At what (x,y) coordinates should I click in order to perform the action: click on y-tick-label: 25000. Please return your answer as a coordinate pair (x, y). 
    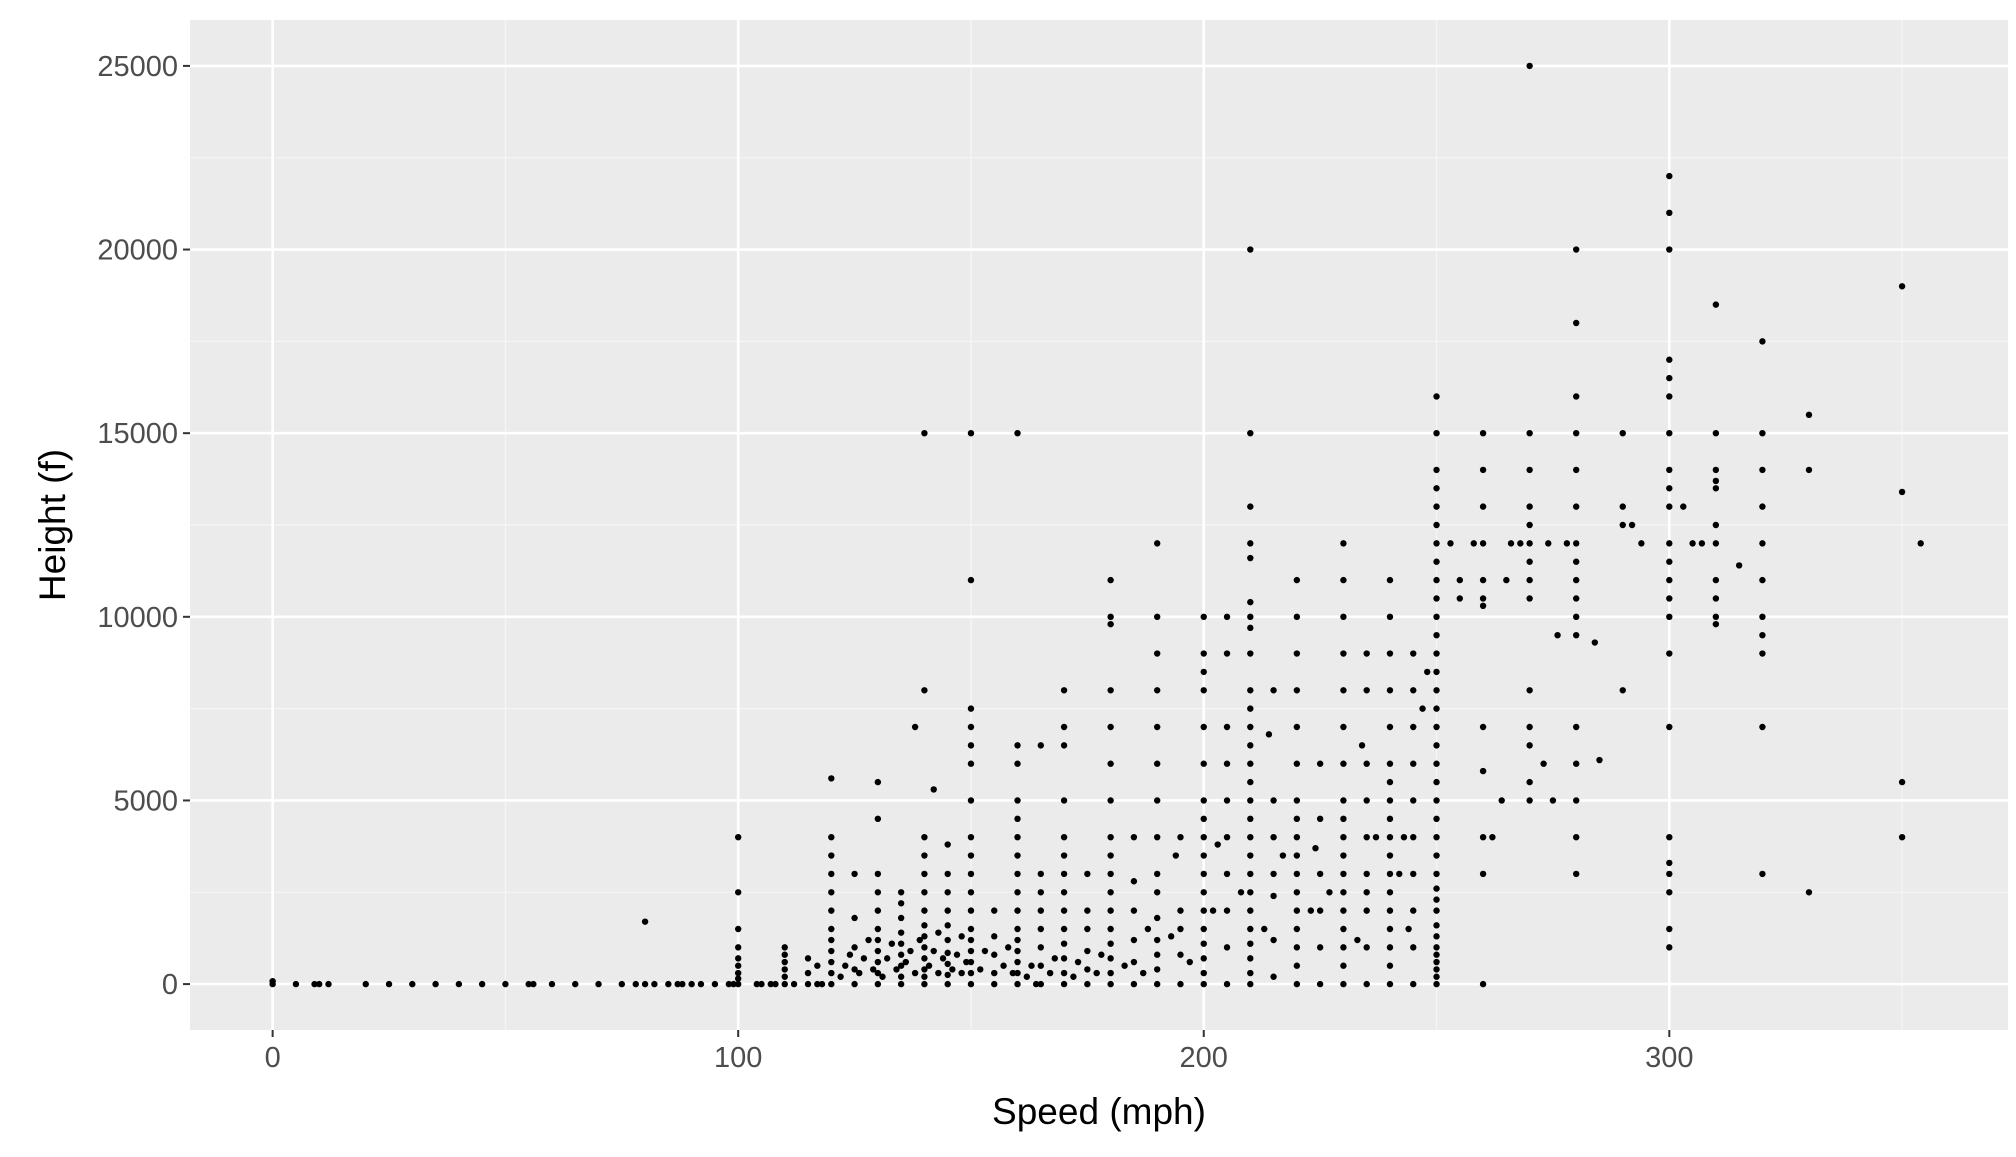
    Looking at the image, I should click on (137, 67).